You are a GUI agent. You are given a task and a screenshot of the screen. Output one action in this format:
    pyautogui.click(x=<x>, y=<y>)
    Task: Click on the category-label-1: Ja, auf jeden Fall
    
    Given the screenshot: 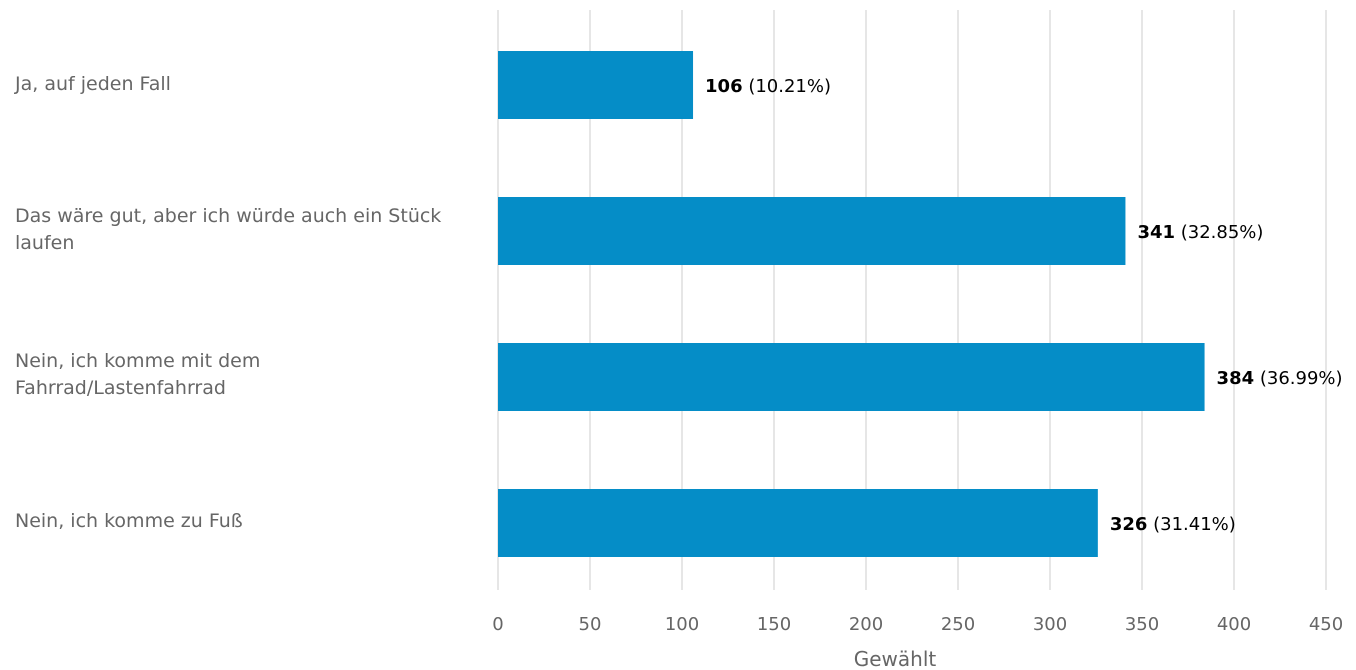 What is the action you would take?
    pyautogui.click(x=93, y=84)
    